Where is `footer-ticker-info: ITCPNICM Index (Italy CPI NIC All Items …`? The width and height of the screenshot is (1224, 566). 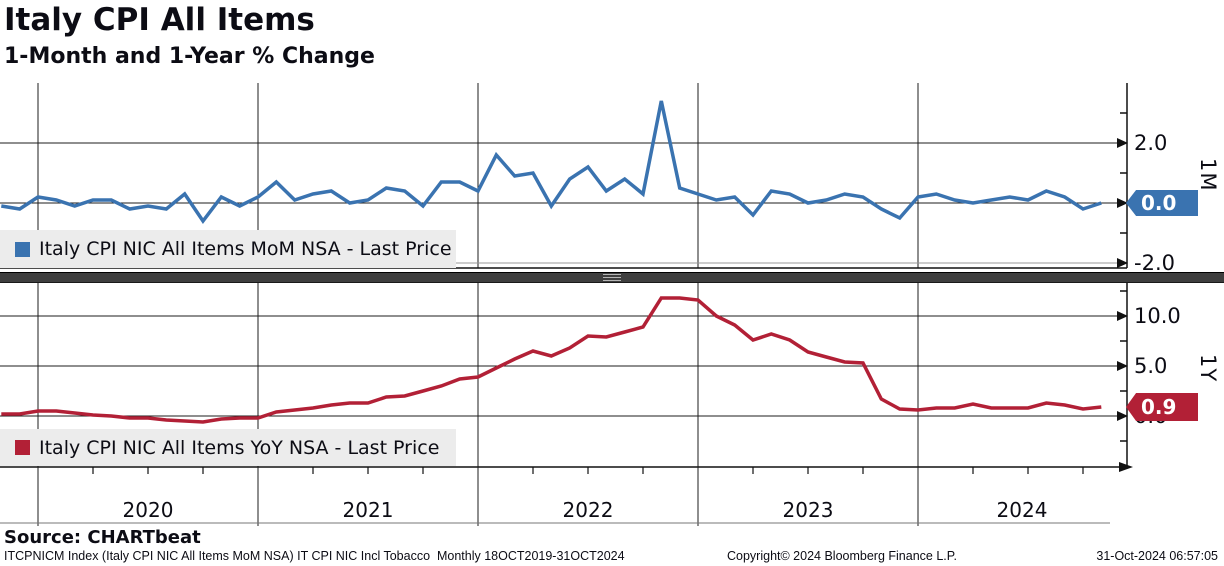 footer-ticker-info: ITCPNICM Index (Italy CPI NIC All Items … is located at coordinates (314, 556).